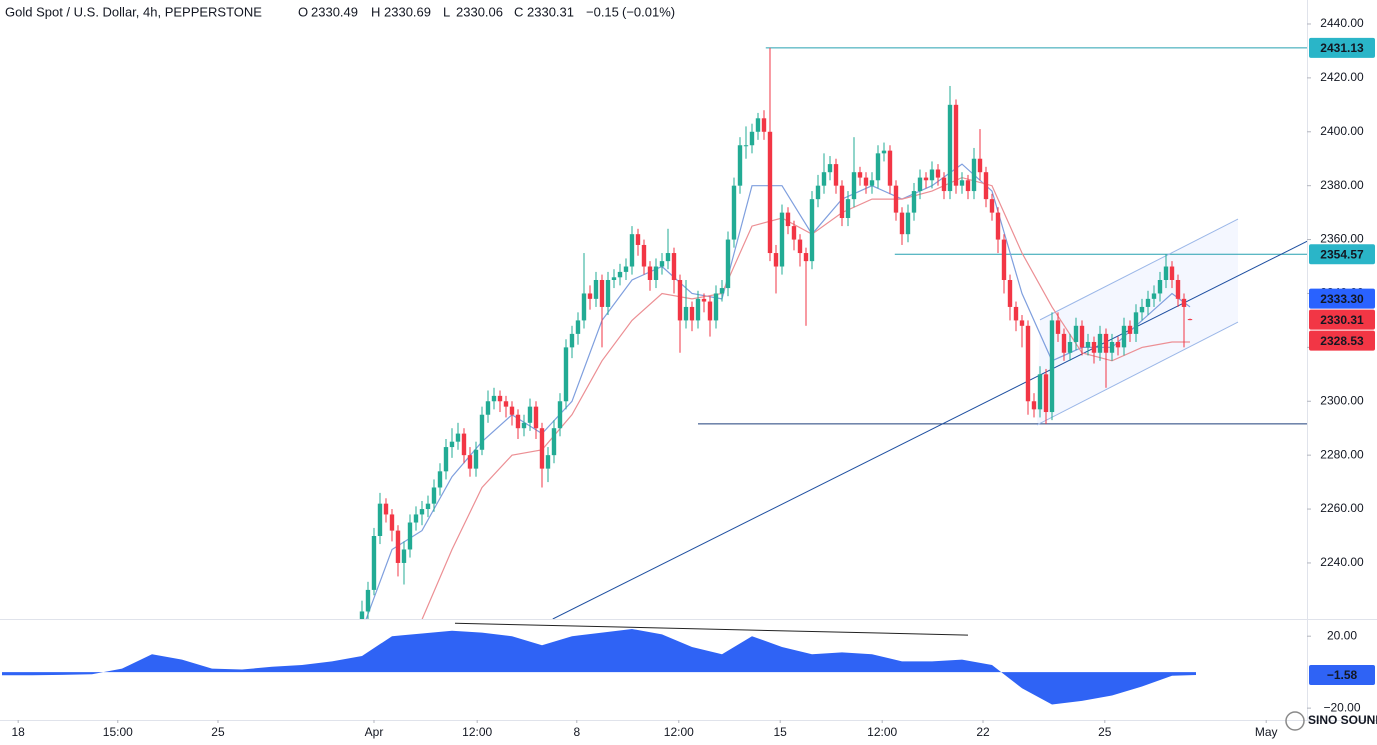 This screenshot has width=1377, height=745. Describe the element at coordinates (599, 667) in the screenshot. I see `oscillator-area` at that location.